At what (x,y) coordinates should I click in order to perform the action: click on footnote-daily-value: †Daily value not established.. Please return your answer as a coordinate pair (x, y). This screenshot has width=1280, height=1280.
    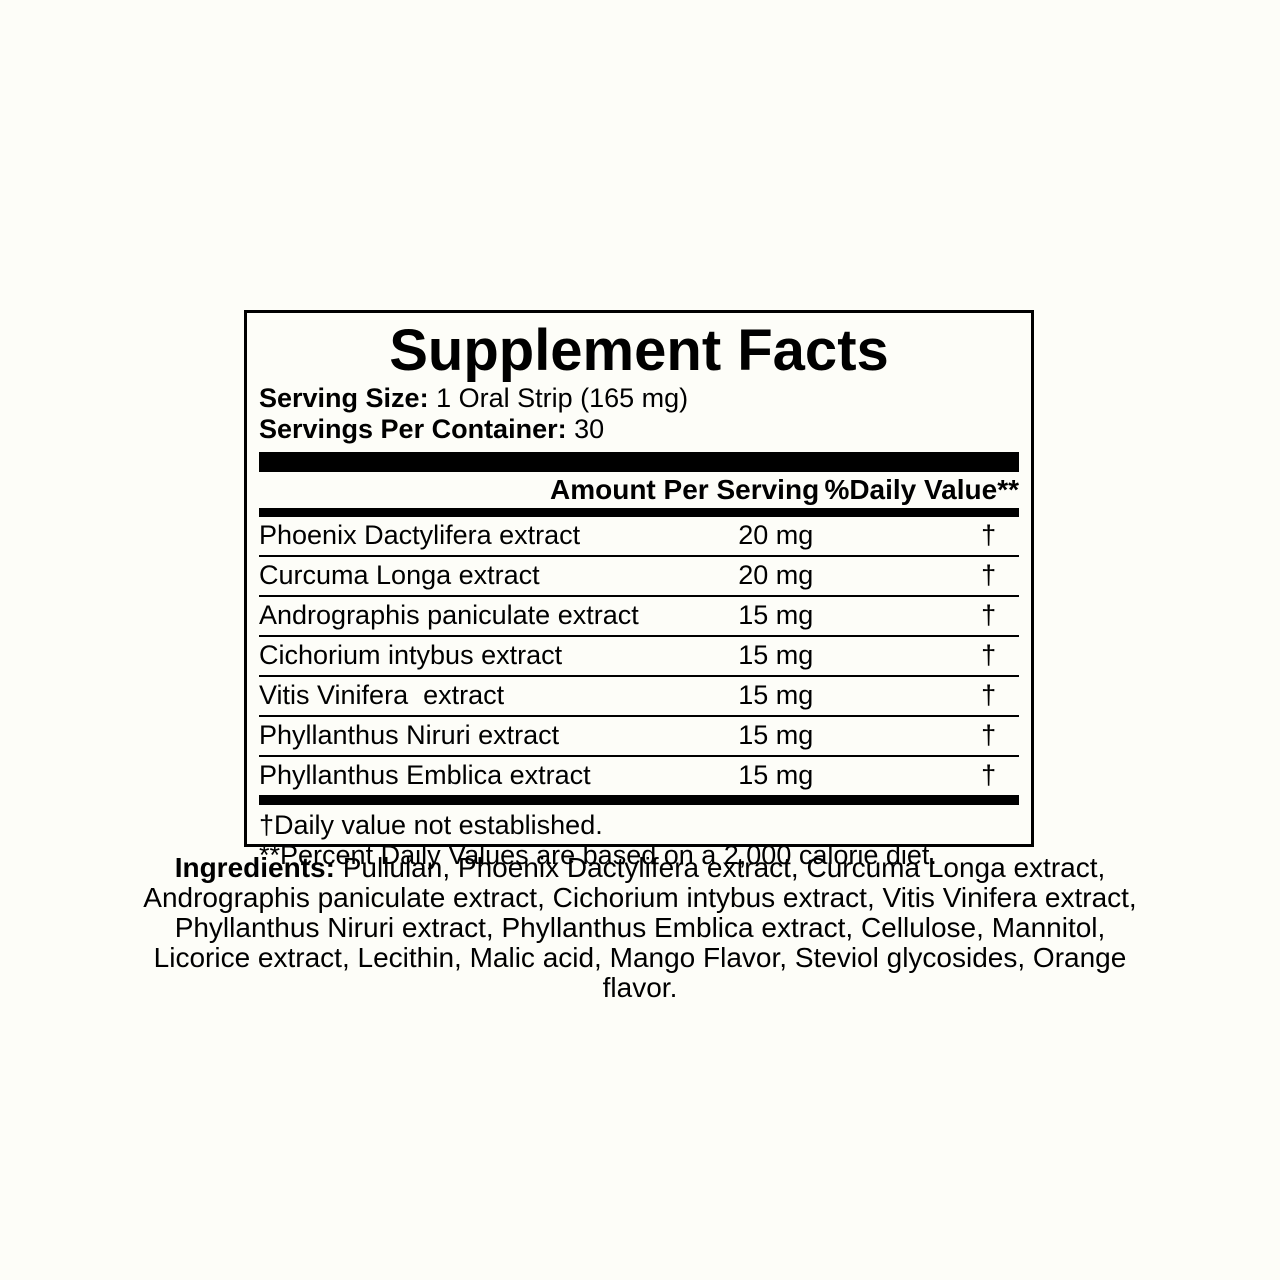
    Looking at the image, I should click on (431, 825).